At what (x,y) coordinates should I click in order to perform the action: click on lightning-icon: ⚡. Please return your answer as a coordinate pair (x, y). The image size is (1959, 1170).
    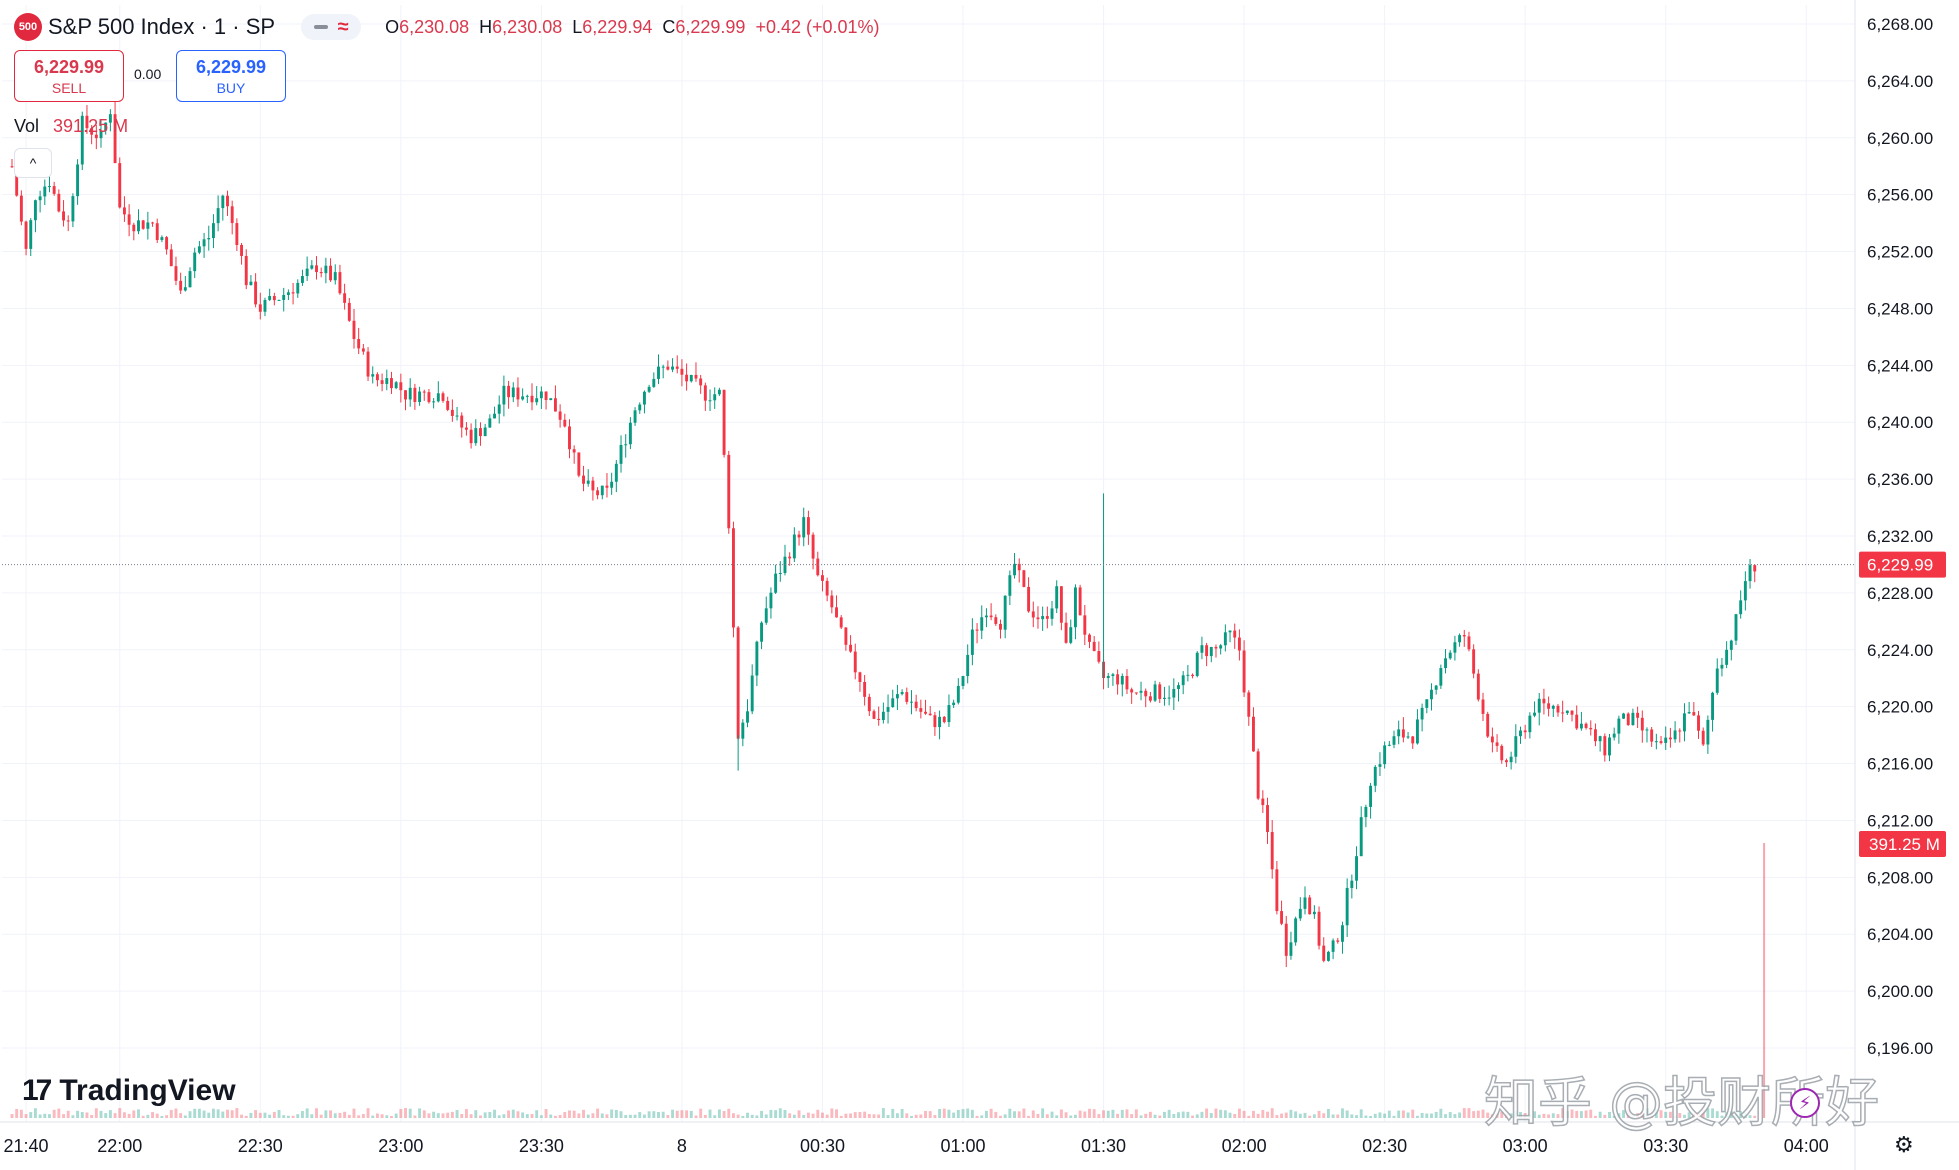
    Looking at the image, I should click on (1805, 1103).